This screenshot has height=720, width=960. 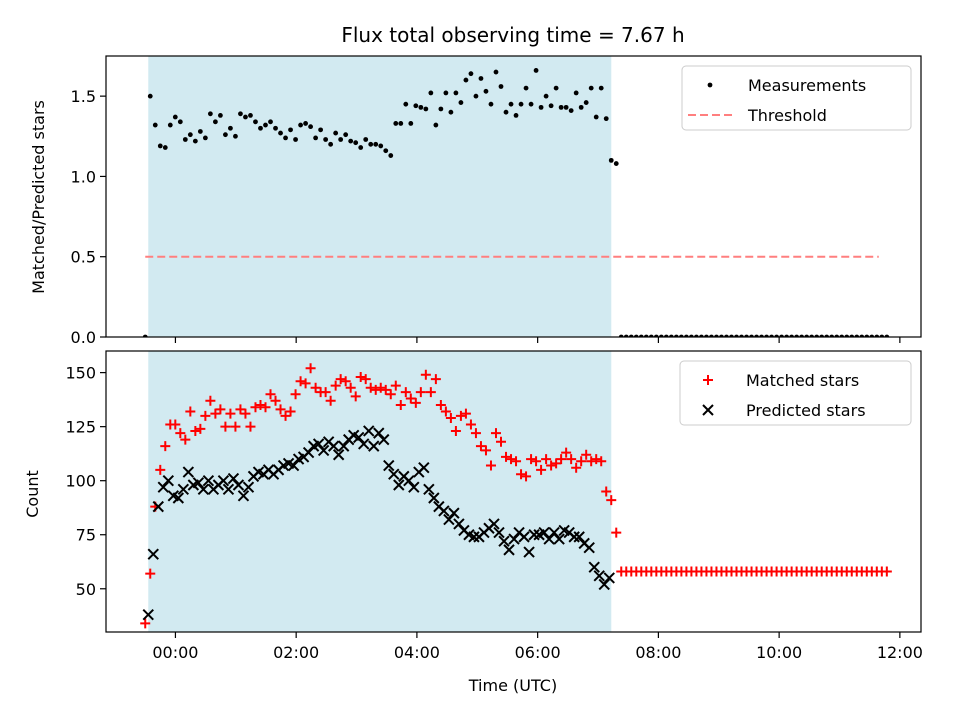 What do you see at coordinates (806, 410) in the screenshot?
I see `legend-label: Predicted stars` at bounding box center [806, 410].